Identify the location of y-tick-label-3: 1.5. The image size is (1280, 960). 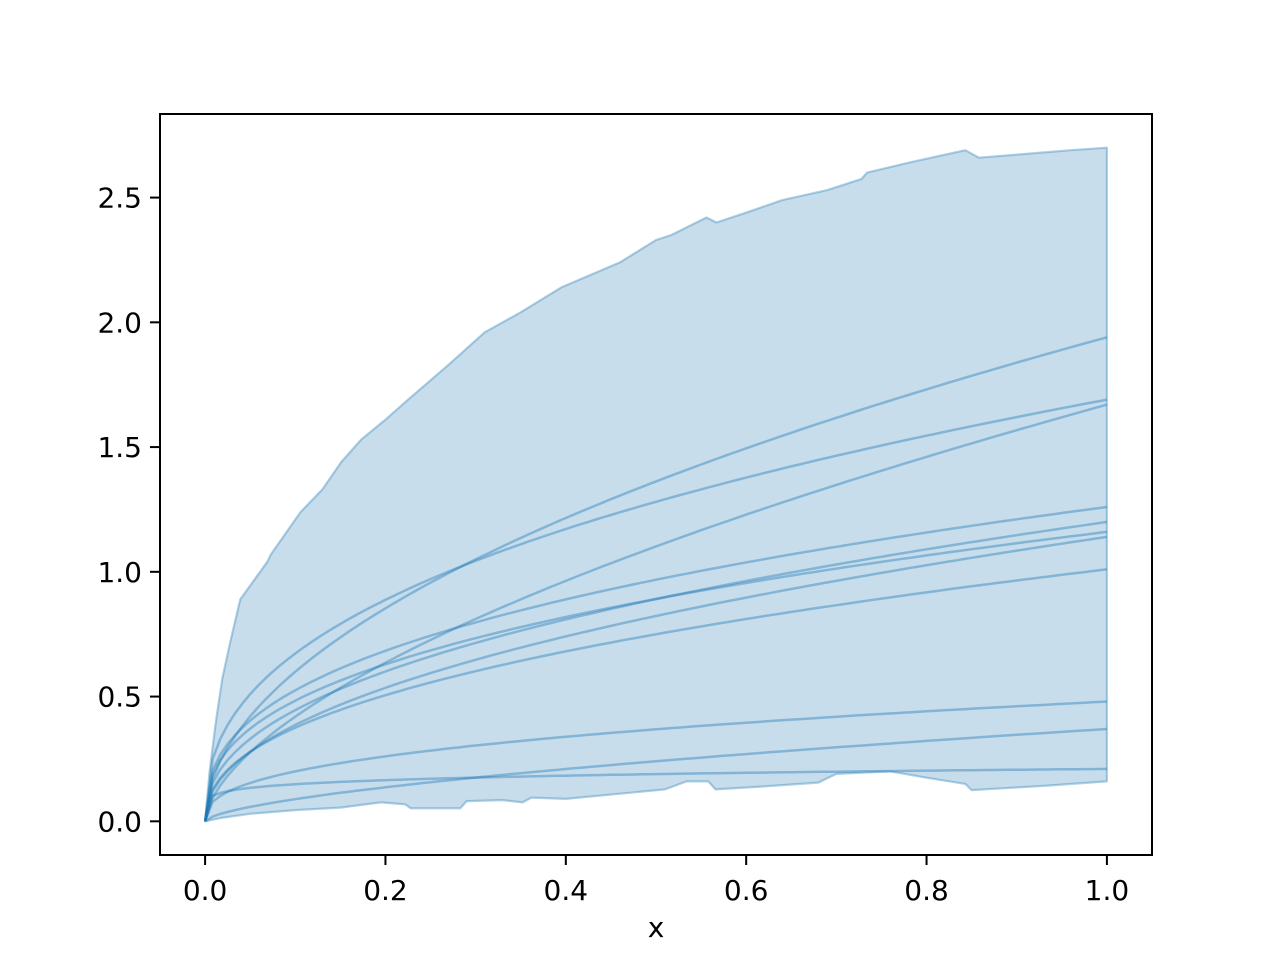
(119, 447).